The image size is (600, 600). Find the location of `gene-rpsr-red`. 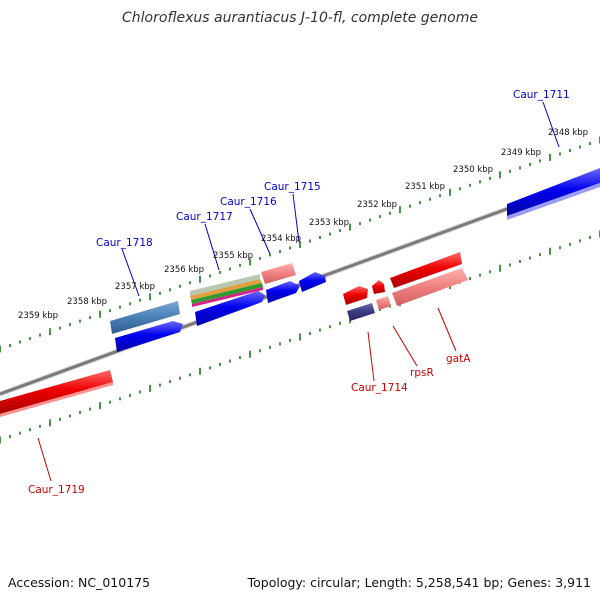

gene-rpsr-red is located at coordinates (378, 287).